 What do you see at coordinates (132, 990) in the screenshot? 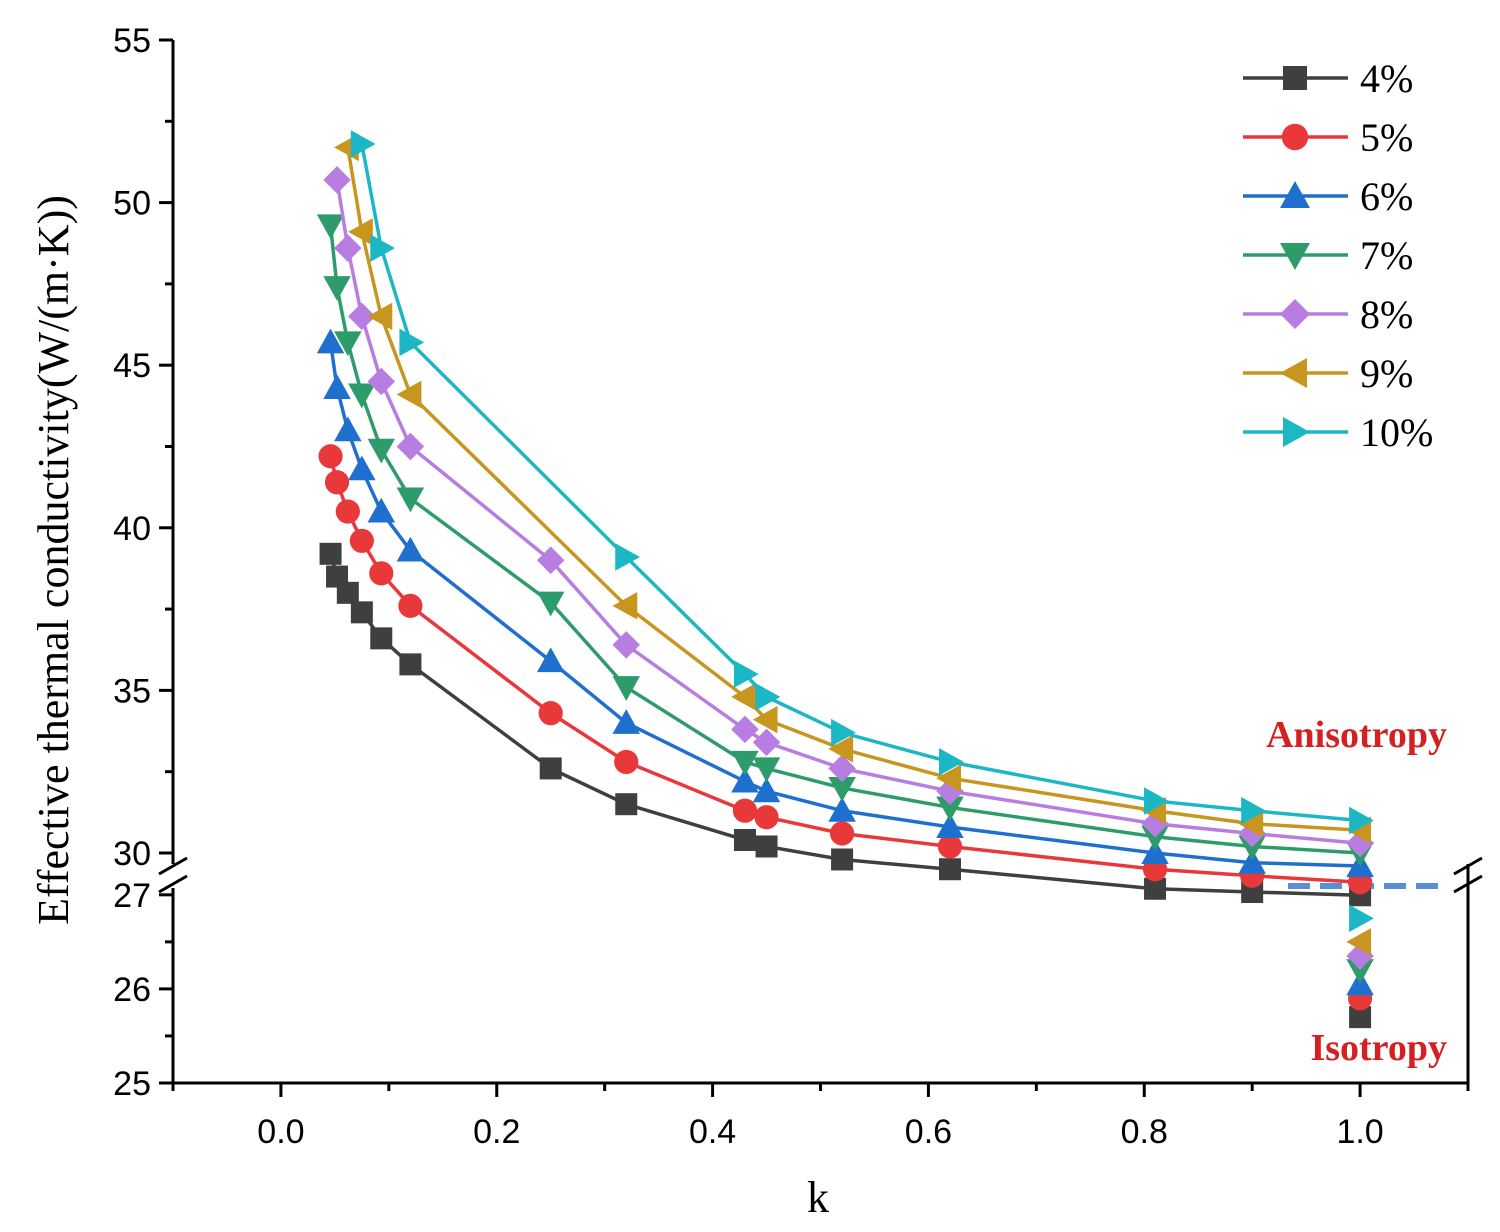
I see `y-tick-label: 26` at bounding box center [132, 990].